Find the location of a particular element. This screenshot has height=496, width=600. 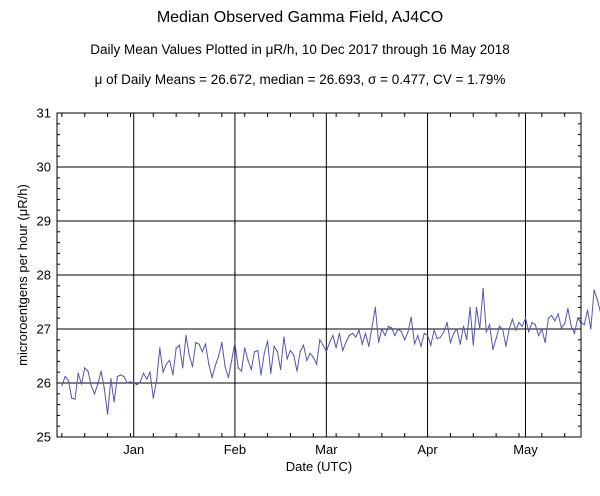

y-axis-title: microroentgens per hour (μR/h) is located at coordinates (22, 275).